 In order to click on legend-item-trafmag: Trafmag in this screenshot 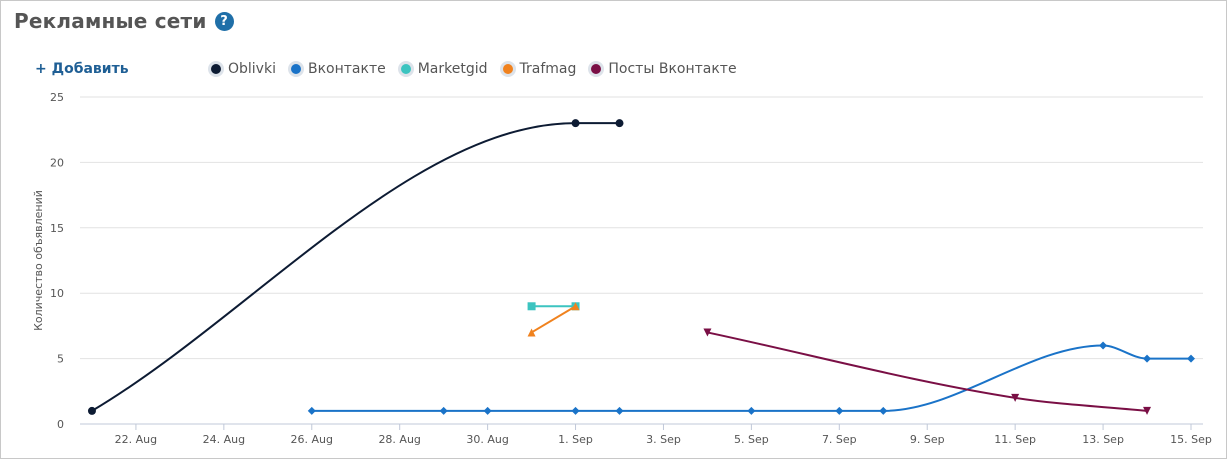, I will do `click(538, 69)`.